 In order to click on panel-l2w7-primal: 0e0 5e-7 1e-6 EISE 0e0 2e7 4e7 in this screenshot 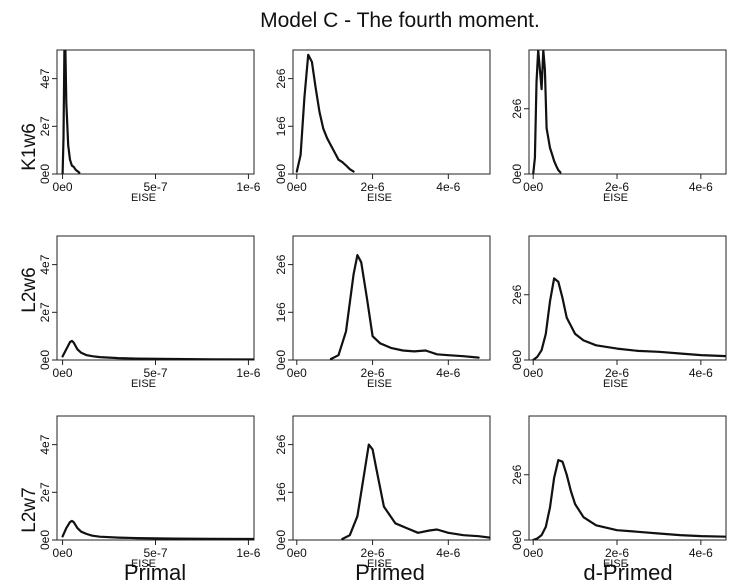, I will do `click(149, 492)`.